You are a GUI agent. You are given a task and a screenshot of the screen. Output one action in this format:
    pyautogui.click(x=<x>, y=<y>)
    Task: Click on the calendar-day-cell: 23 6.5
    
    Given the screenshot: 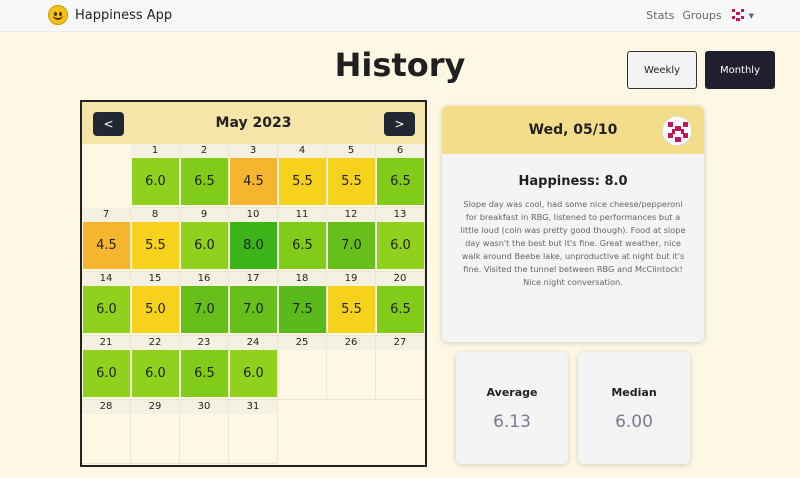 What is the action you would take?
    pyautogui.click(x=204, y=368)
    